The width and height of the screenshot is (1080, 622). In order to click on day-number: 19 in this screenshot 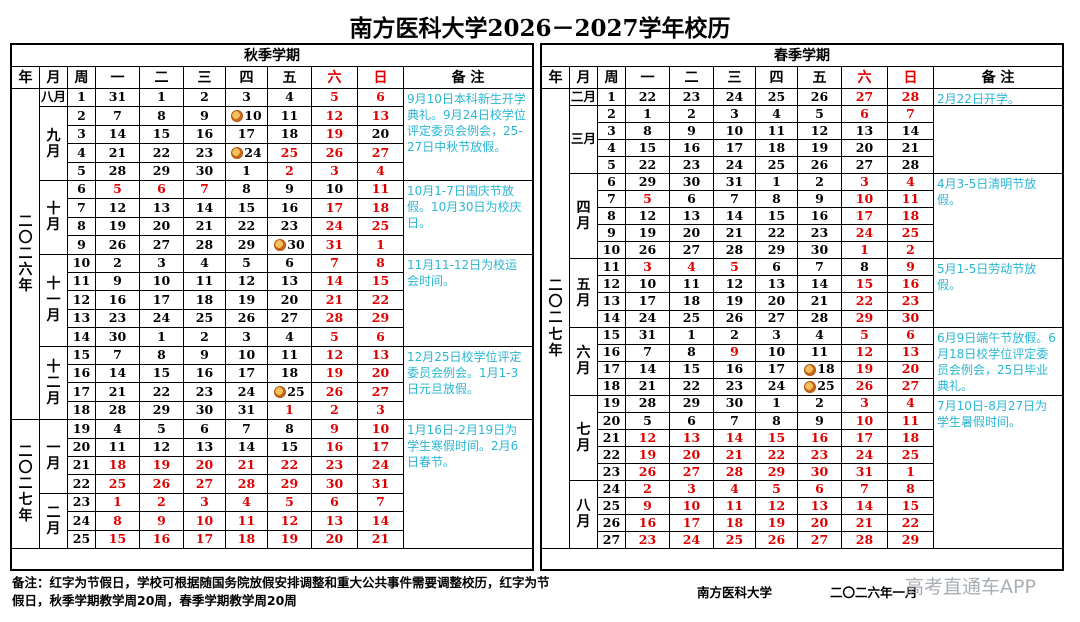, I will do `click(334, 373)`.